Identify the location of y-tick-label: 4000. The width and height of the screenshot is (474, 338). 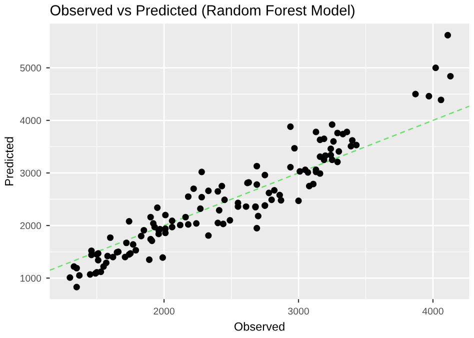
(31, 120).